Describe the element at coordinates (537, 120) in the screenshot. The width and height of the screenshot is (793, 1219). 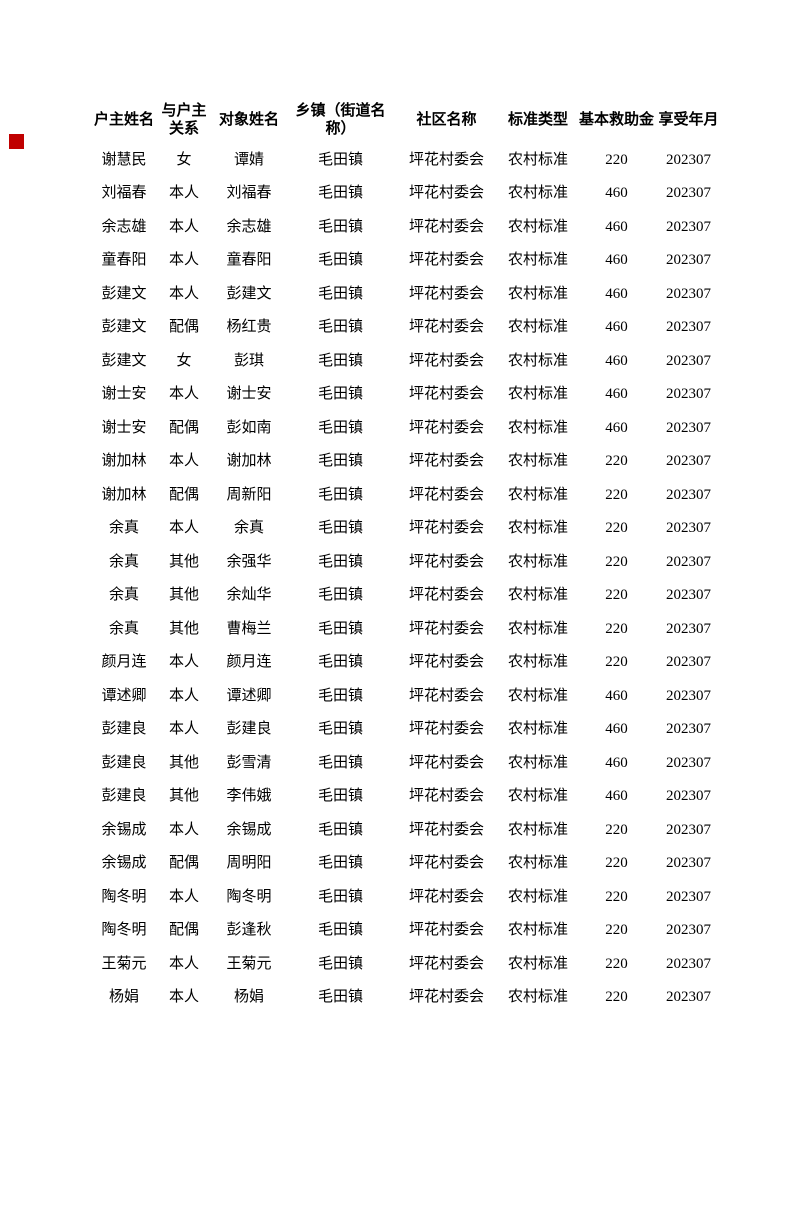
I see `column-header-standard-type: 标准类型` at that location.